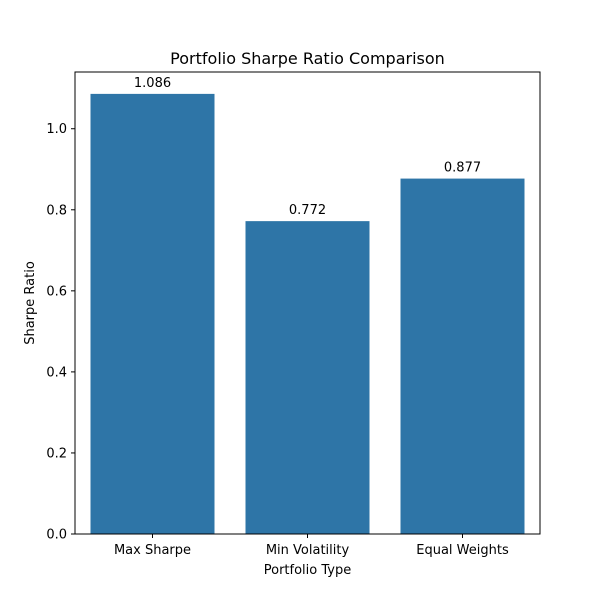 This screenshot has width=600, height=600. I want to click on y-tick-label-4: 0.8, so click(56, 210).